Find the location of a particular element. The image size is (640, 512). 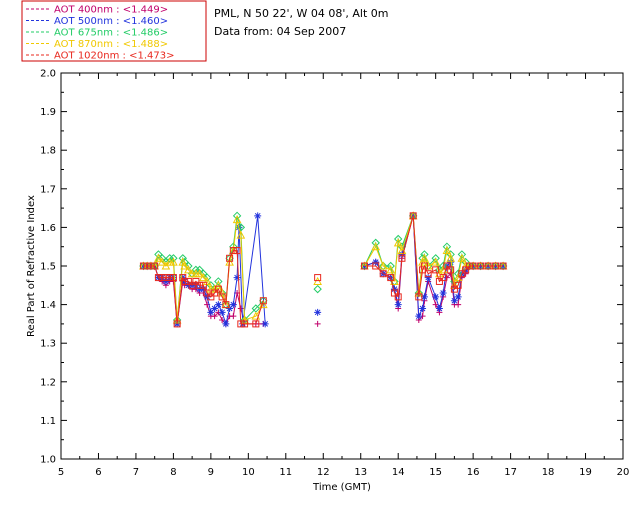

x-tick-label: 14 is located at coordinates (398, 472).